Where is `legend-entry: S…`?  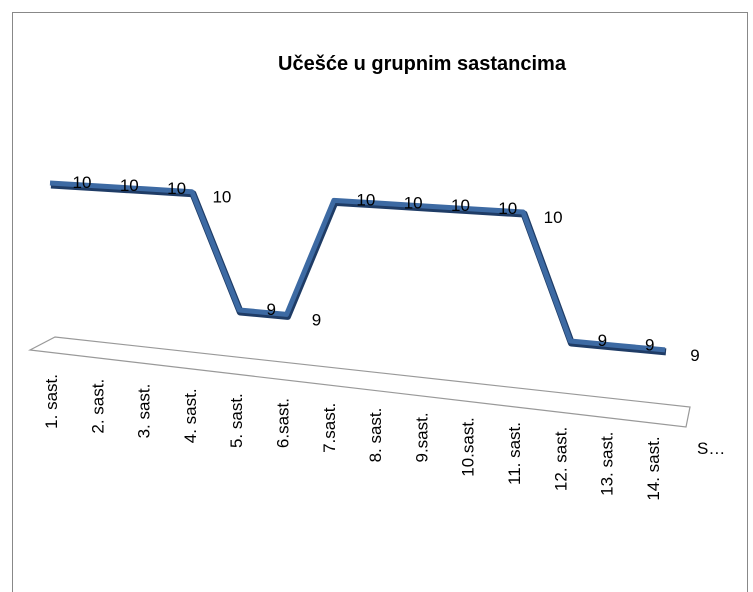
legend-entry: S… is located at coordinates (711, 448).